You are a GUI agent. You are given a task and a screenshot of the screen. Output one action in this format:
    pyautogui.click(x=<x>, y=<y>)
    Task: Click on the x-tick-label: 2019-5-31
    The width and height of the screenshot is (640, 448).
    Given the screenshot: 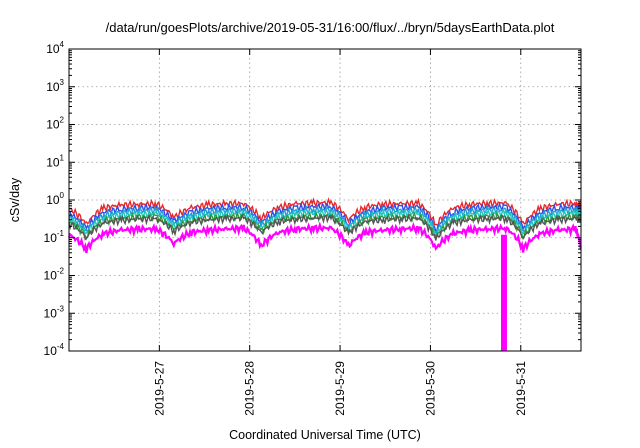 What is the action you would take?
    pyautogui.click(x=521, y=388)
    